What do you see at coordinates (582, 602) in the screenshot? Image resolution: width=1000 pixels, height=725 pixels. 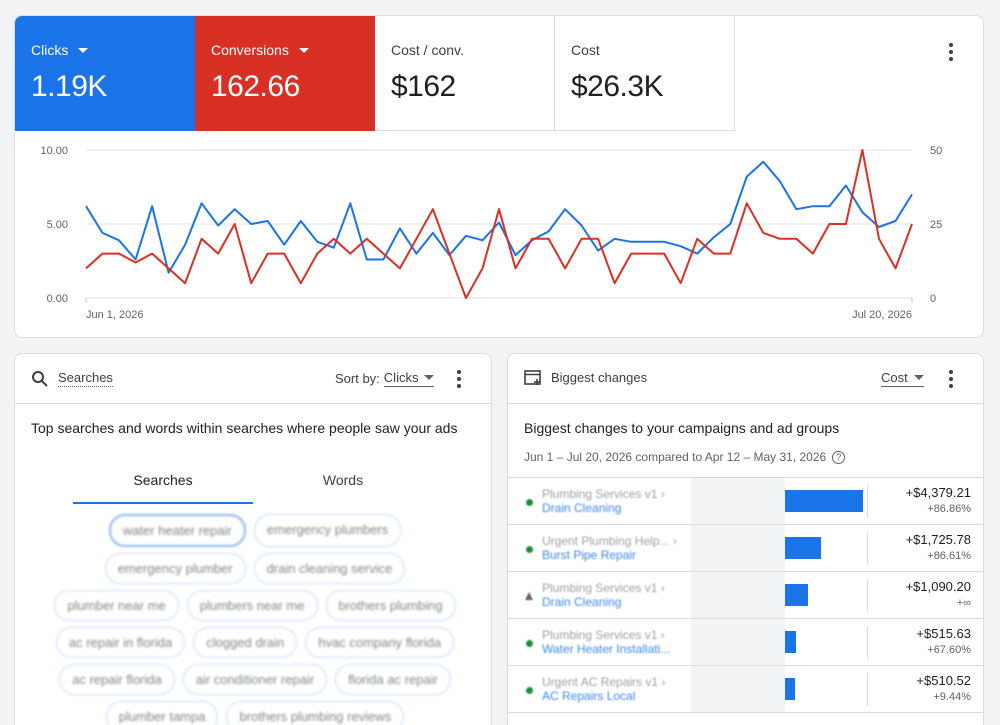 I see `ad-group-name: Drain Cleaning` at bounding box center [582, 602].